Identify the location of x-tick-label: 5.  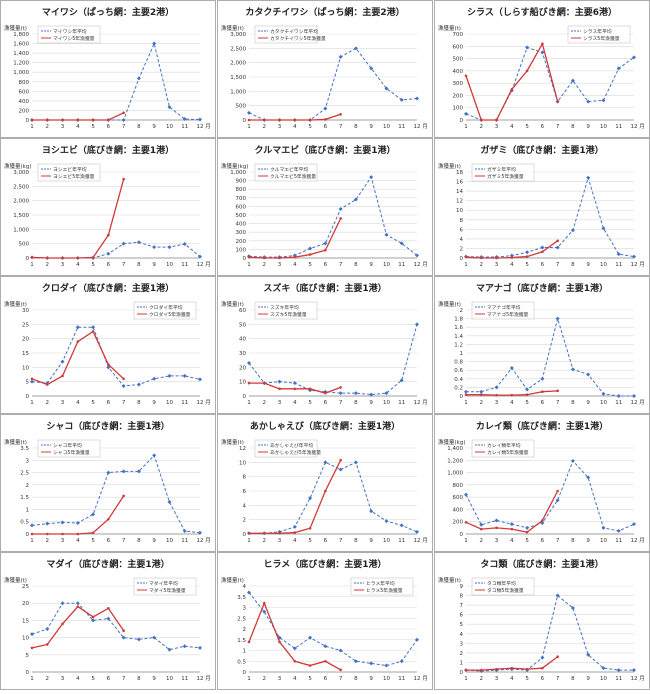
(93, 679).